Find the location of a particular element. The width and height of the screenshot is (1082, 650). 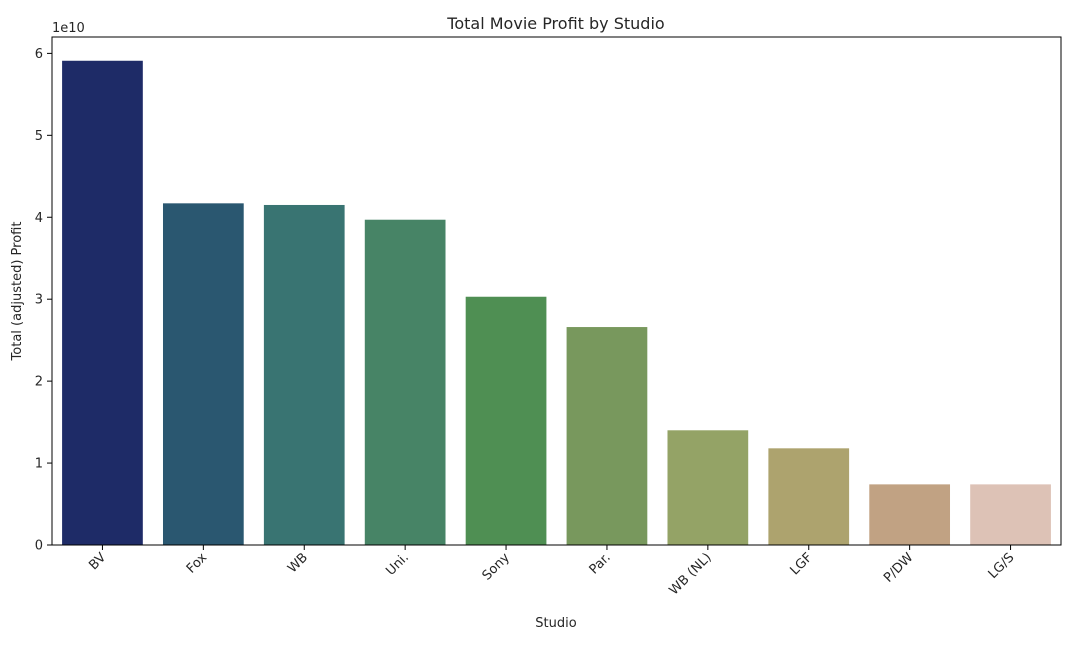

x-tick-label: LGF is located at coordinates (801, 564).